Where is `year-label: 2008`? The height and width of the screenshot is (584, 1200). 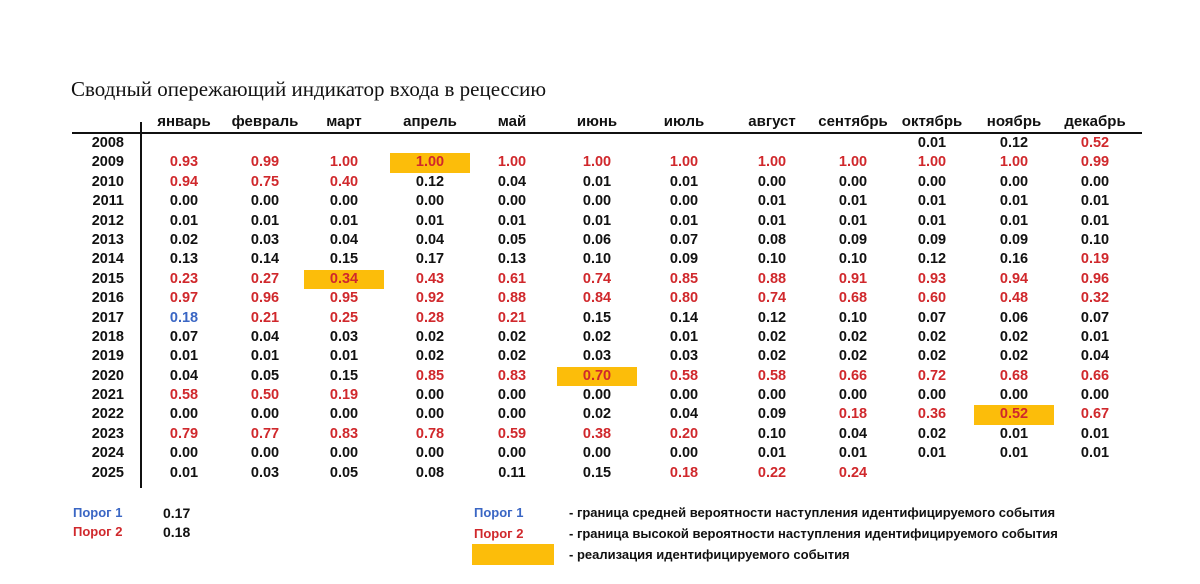 year-label: 2008 is located at coordinates (107, 143).